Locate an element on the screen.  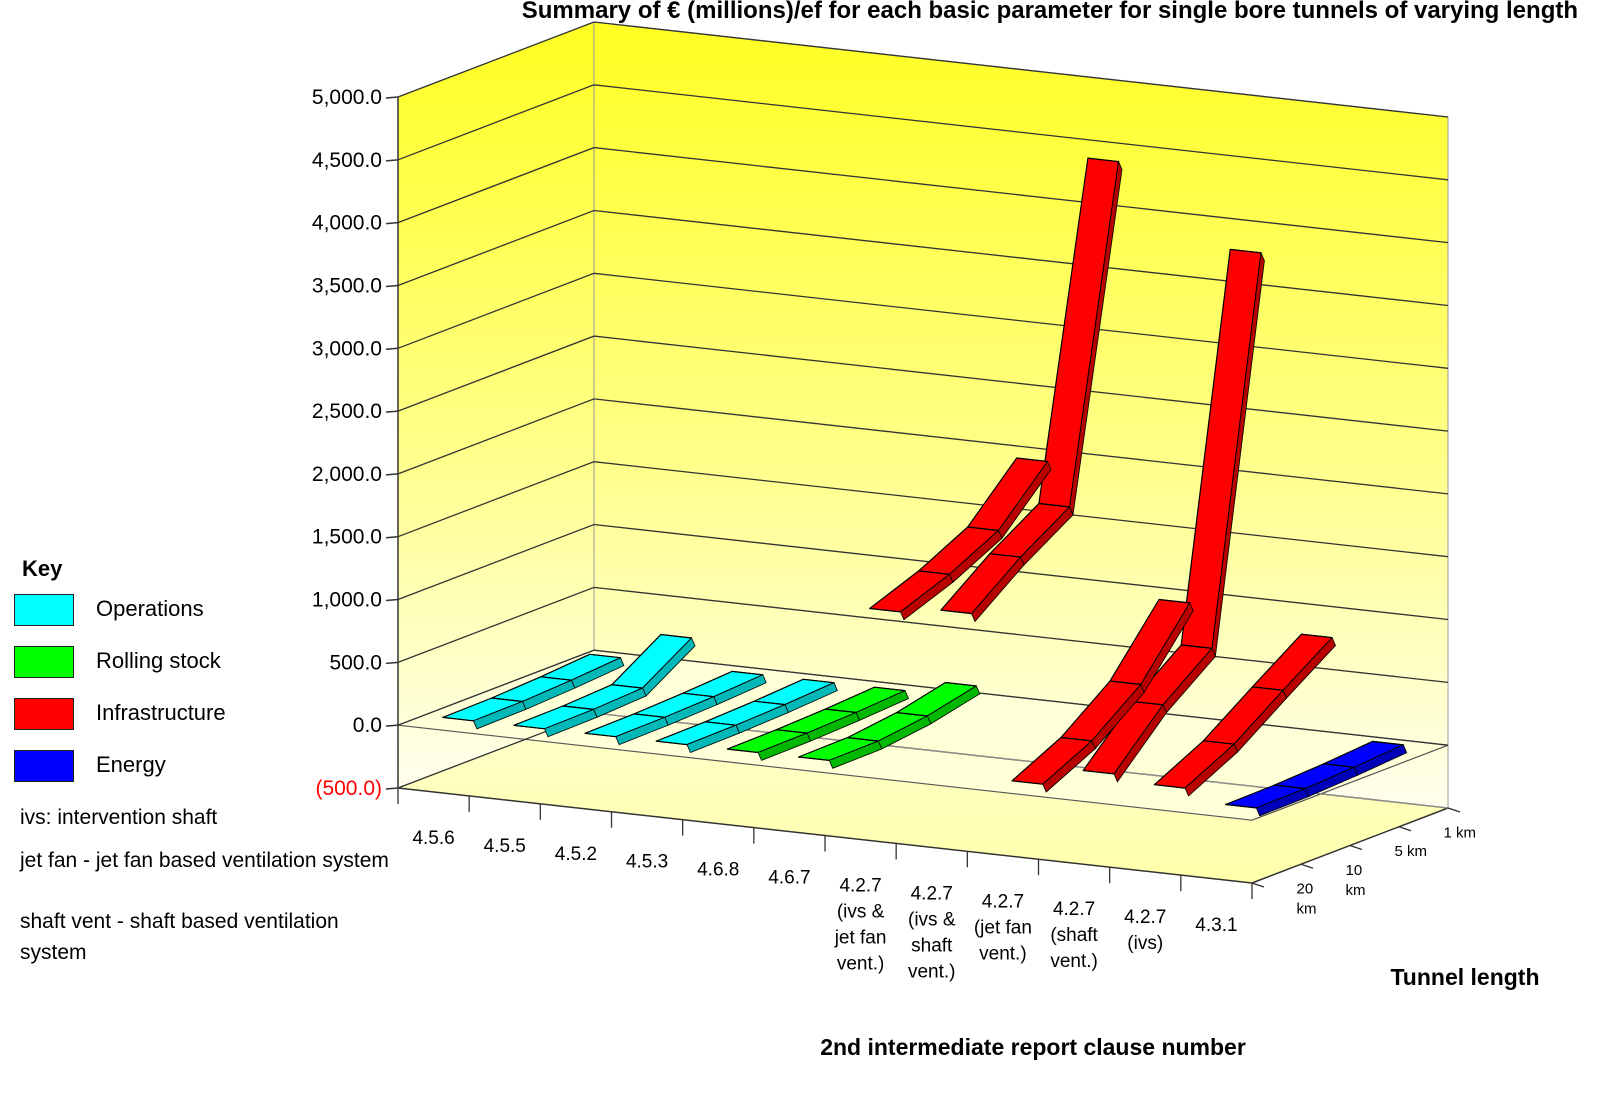
y-tick-label: 3,000.0 is located at coordinates (347, 348).